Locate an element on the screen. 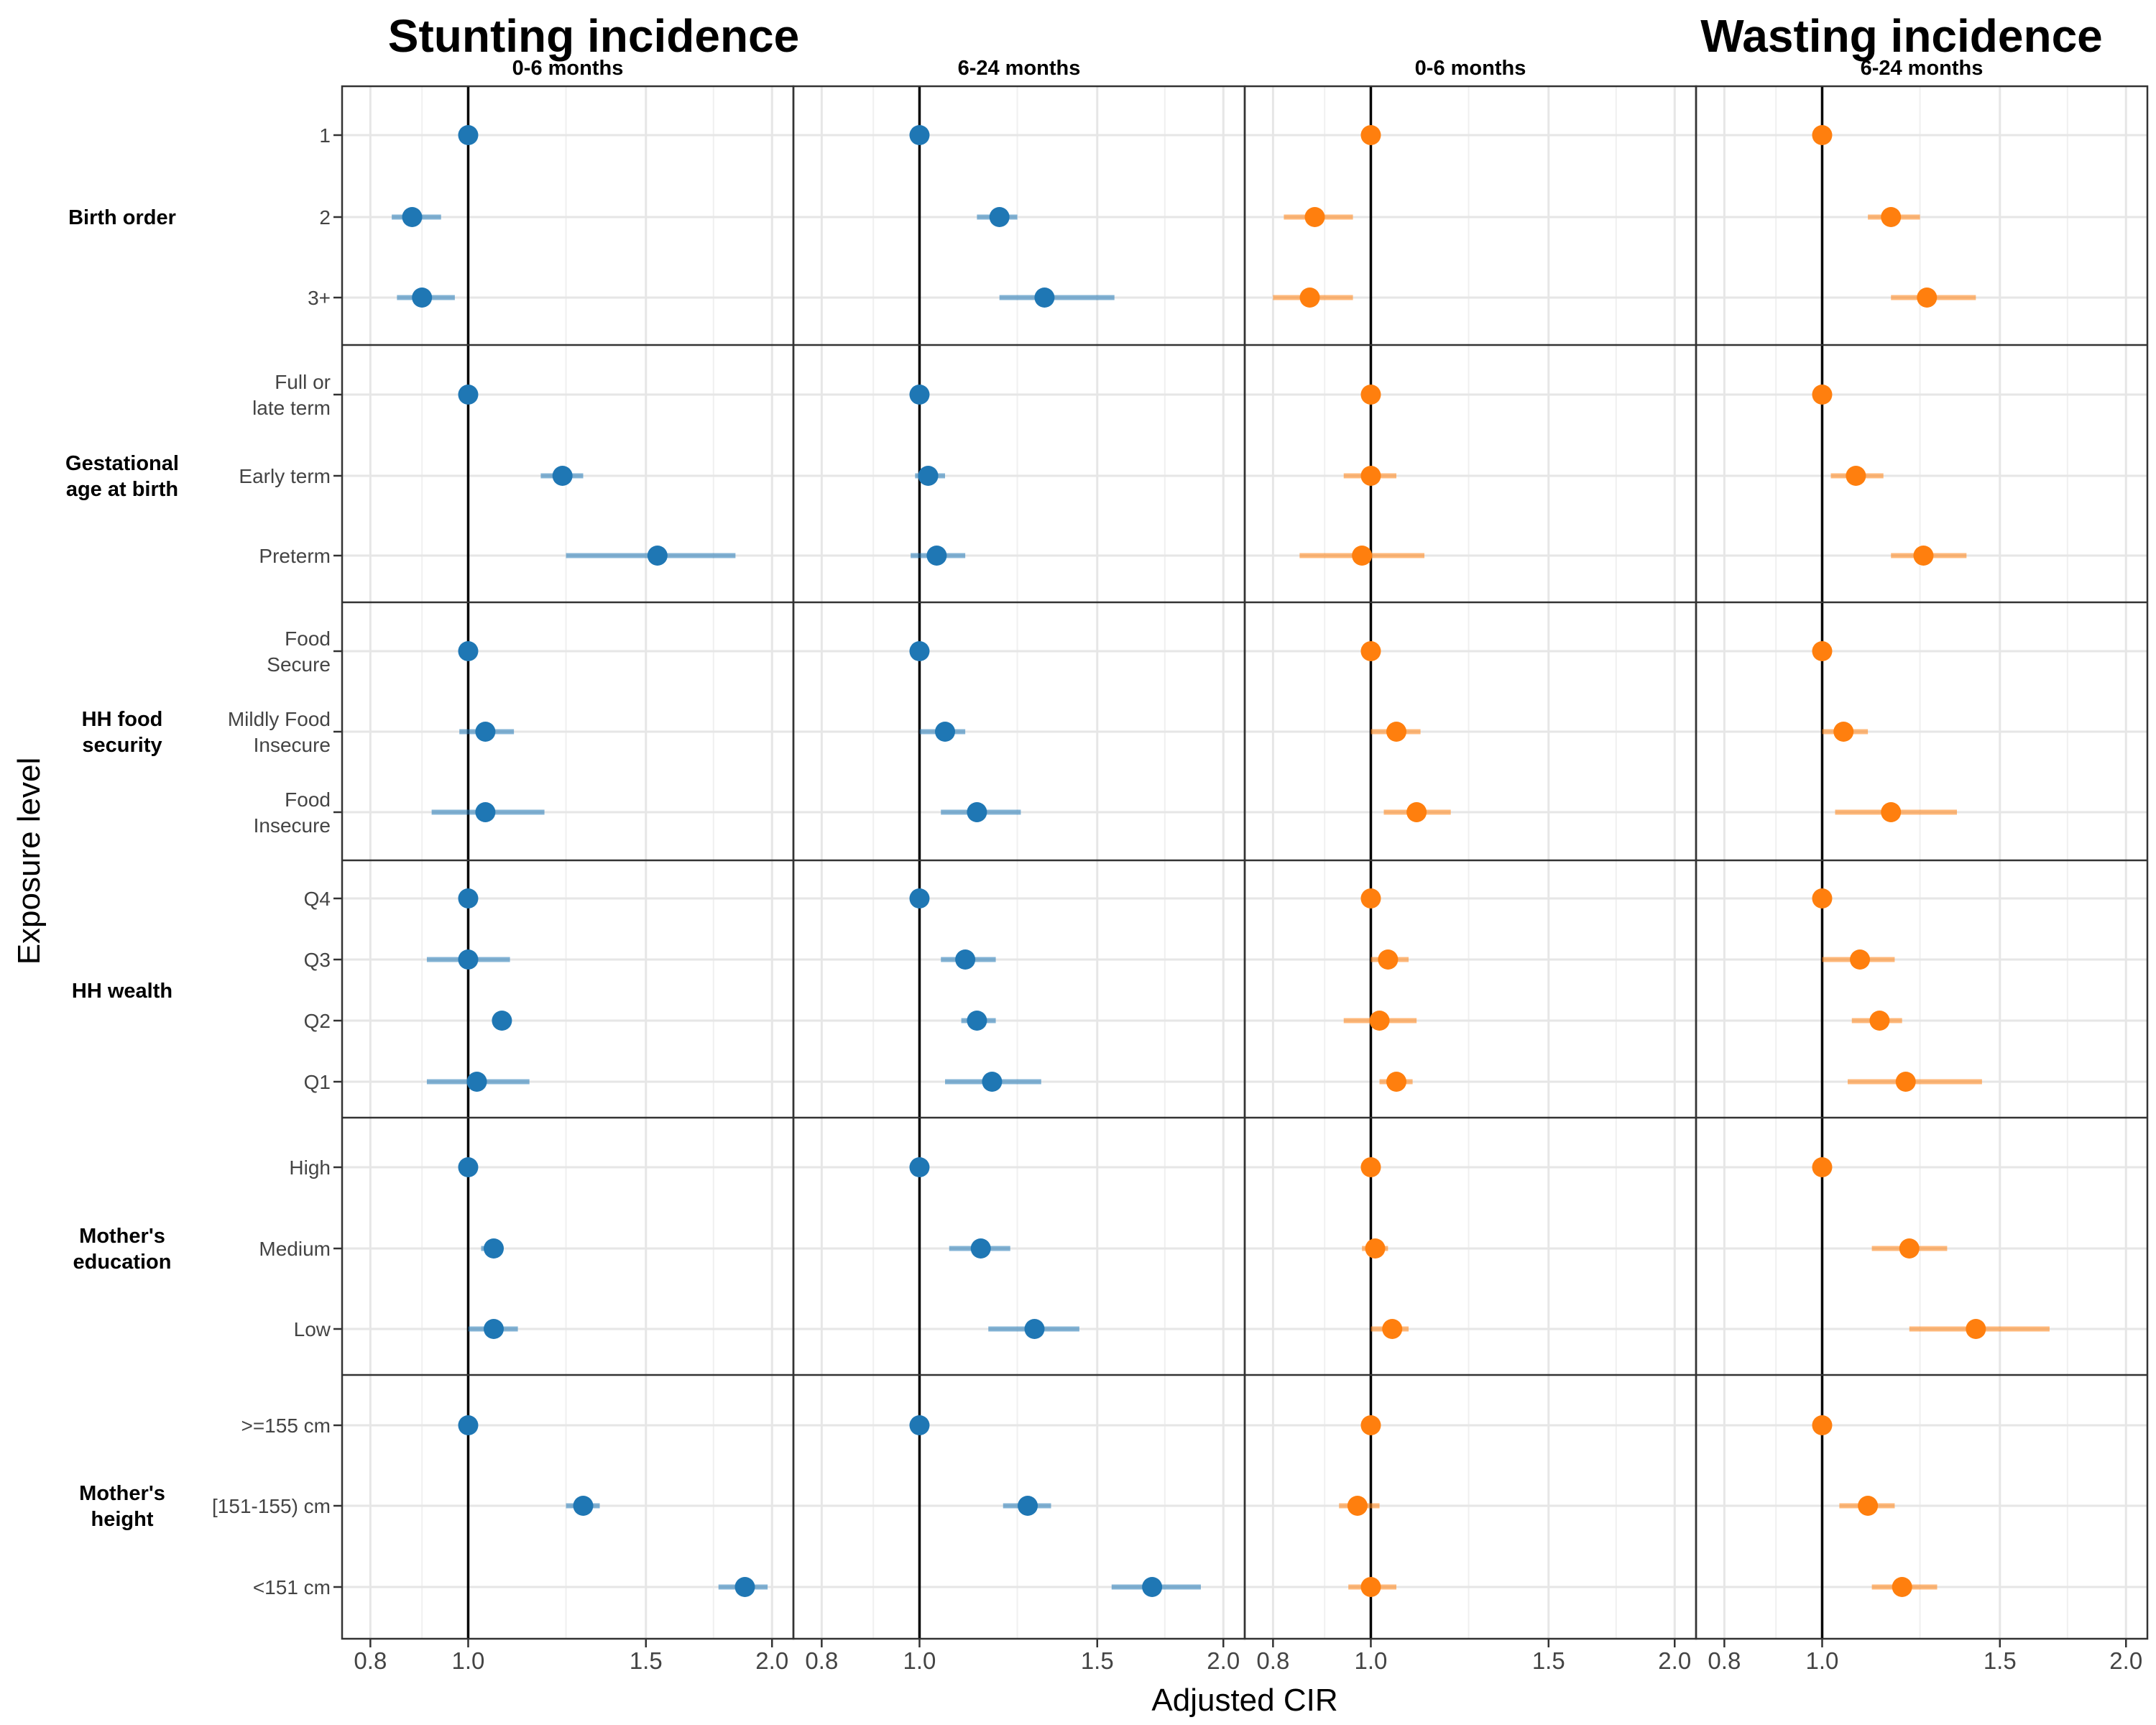 Image resolution: width=2156 pixels, height=1725 pixels. level-label: Low is located at coordinates (312, 1329).